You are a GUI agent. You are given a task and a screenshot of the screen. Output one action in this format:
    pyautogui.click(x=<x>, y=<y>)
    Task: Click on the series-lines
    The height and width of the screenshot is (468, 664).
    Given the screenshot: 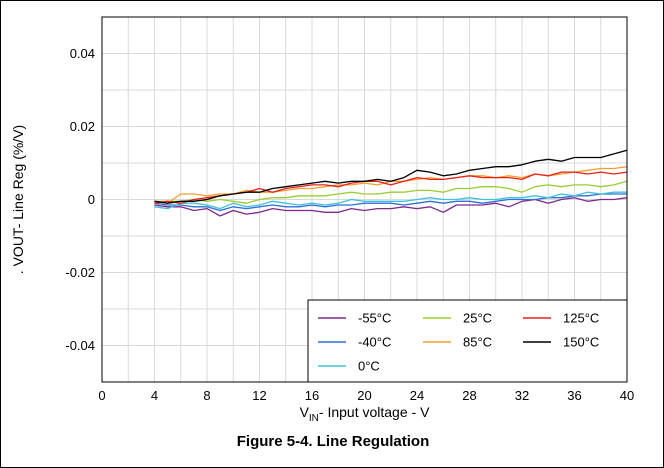 What is the action you would take?
    pyautogui.click(x=391, y=183)
    